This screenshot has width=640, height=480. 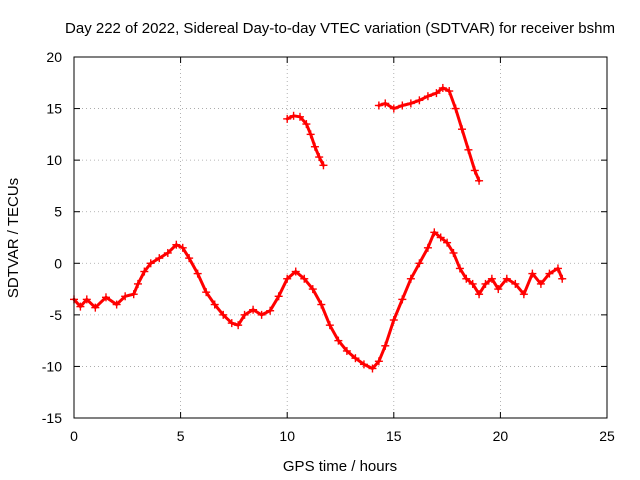 What do you see at coordinates (54, 160) in the screenshot?
I see `y-tick-label: 10` at bounding box center [54, 160].